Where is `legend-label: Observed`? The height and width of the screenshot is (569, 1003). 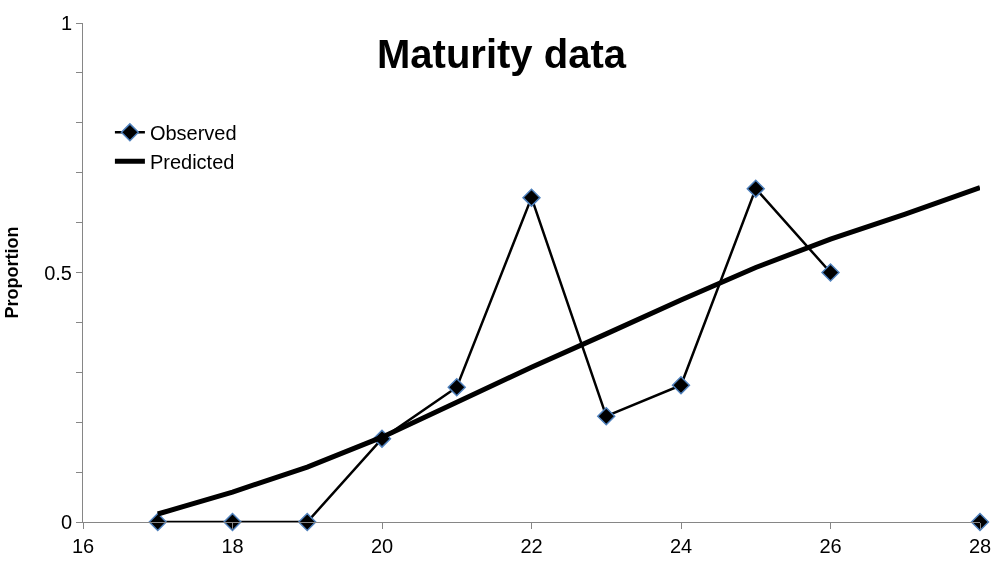
legend-label: Observed is located at coordinates (193, 133).